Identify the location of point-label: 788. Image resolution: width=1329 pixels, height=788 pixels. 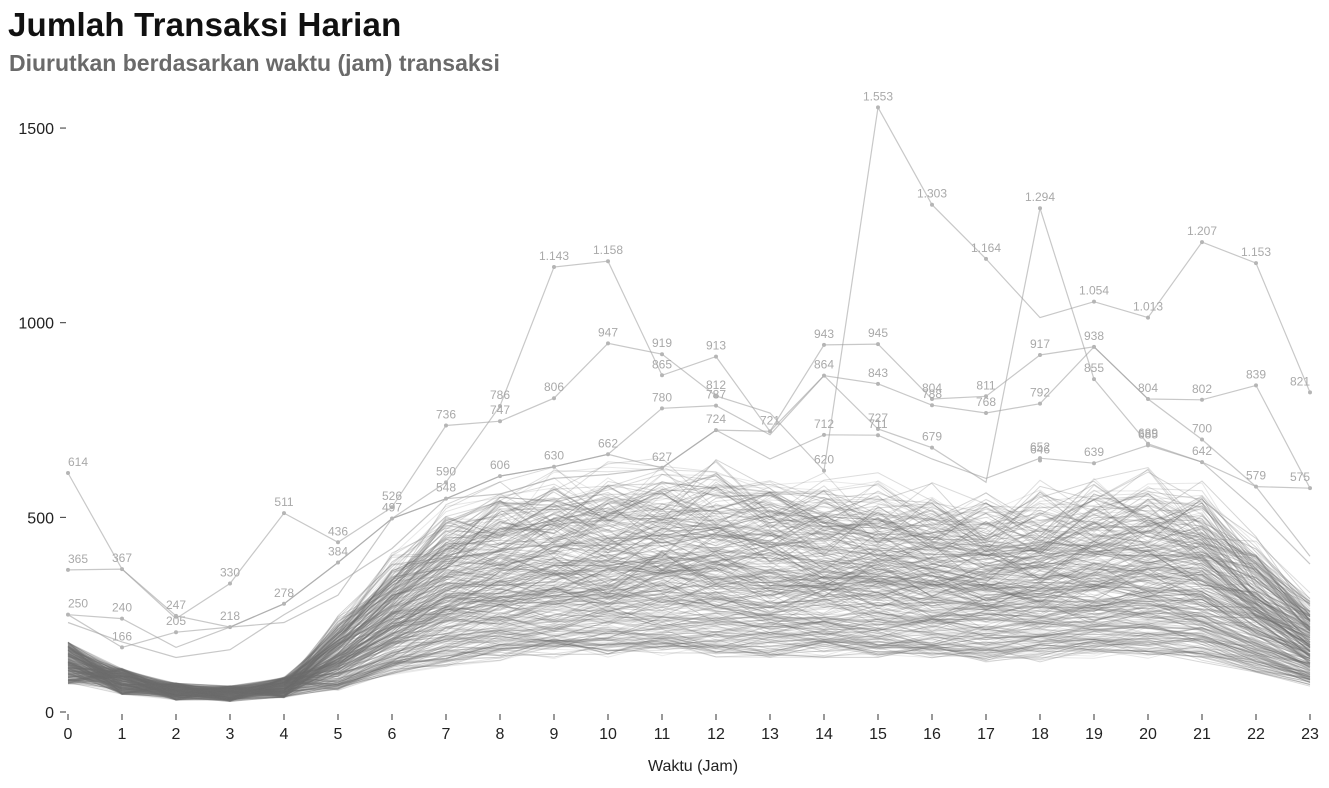
(932, 394).